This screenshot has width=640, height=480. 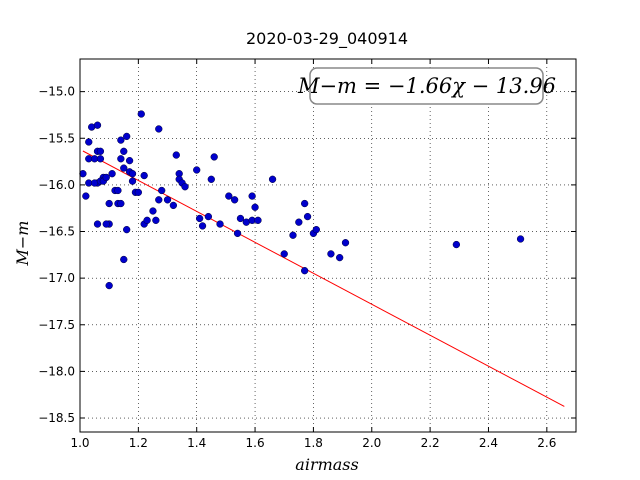 What do you see at coordinates (546, 443) in the screenshot?
I see `x-tick-label: 2.6` at bounding box center [546, 443].